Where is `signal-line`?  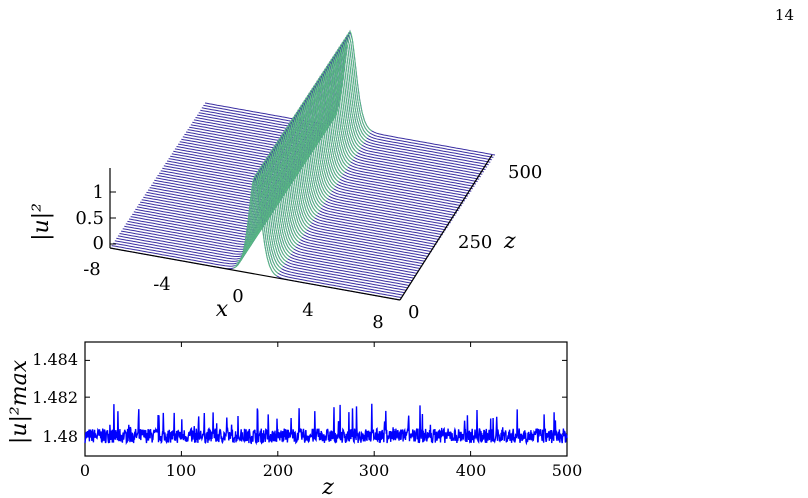 signal-line is located at coordinates (326, 424).